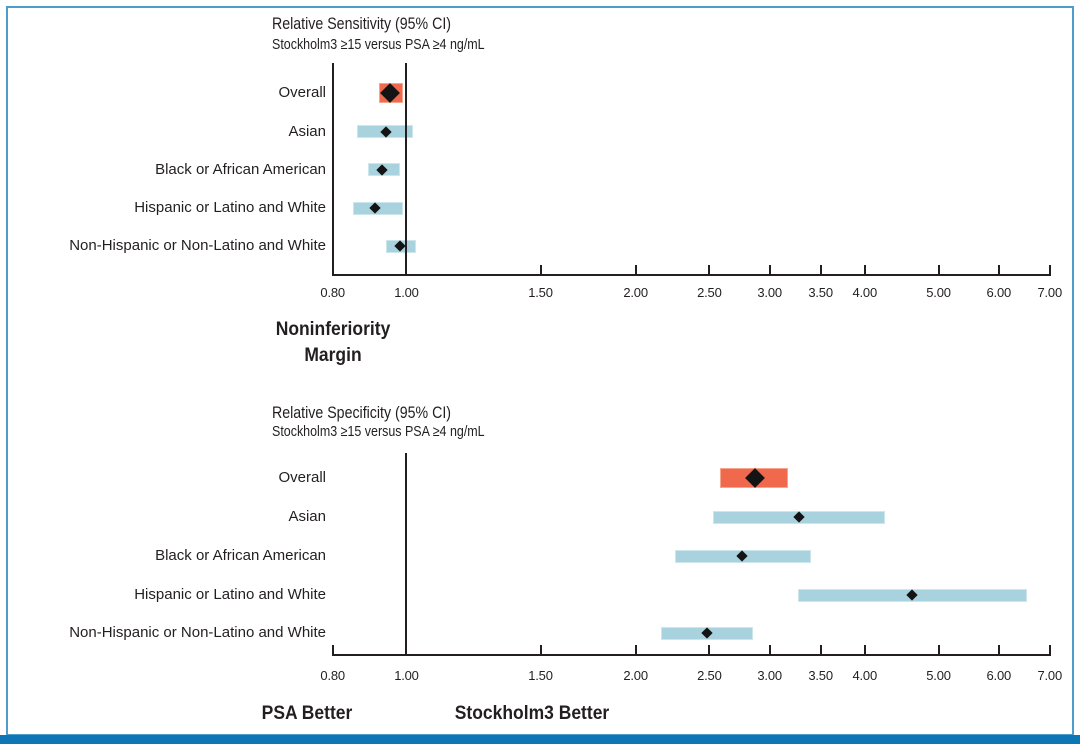  Describe the element at coordinates (540, 739) in the screenshot. I see `figure-bottom-rule` at that location.